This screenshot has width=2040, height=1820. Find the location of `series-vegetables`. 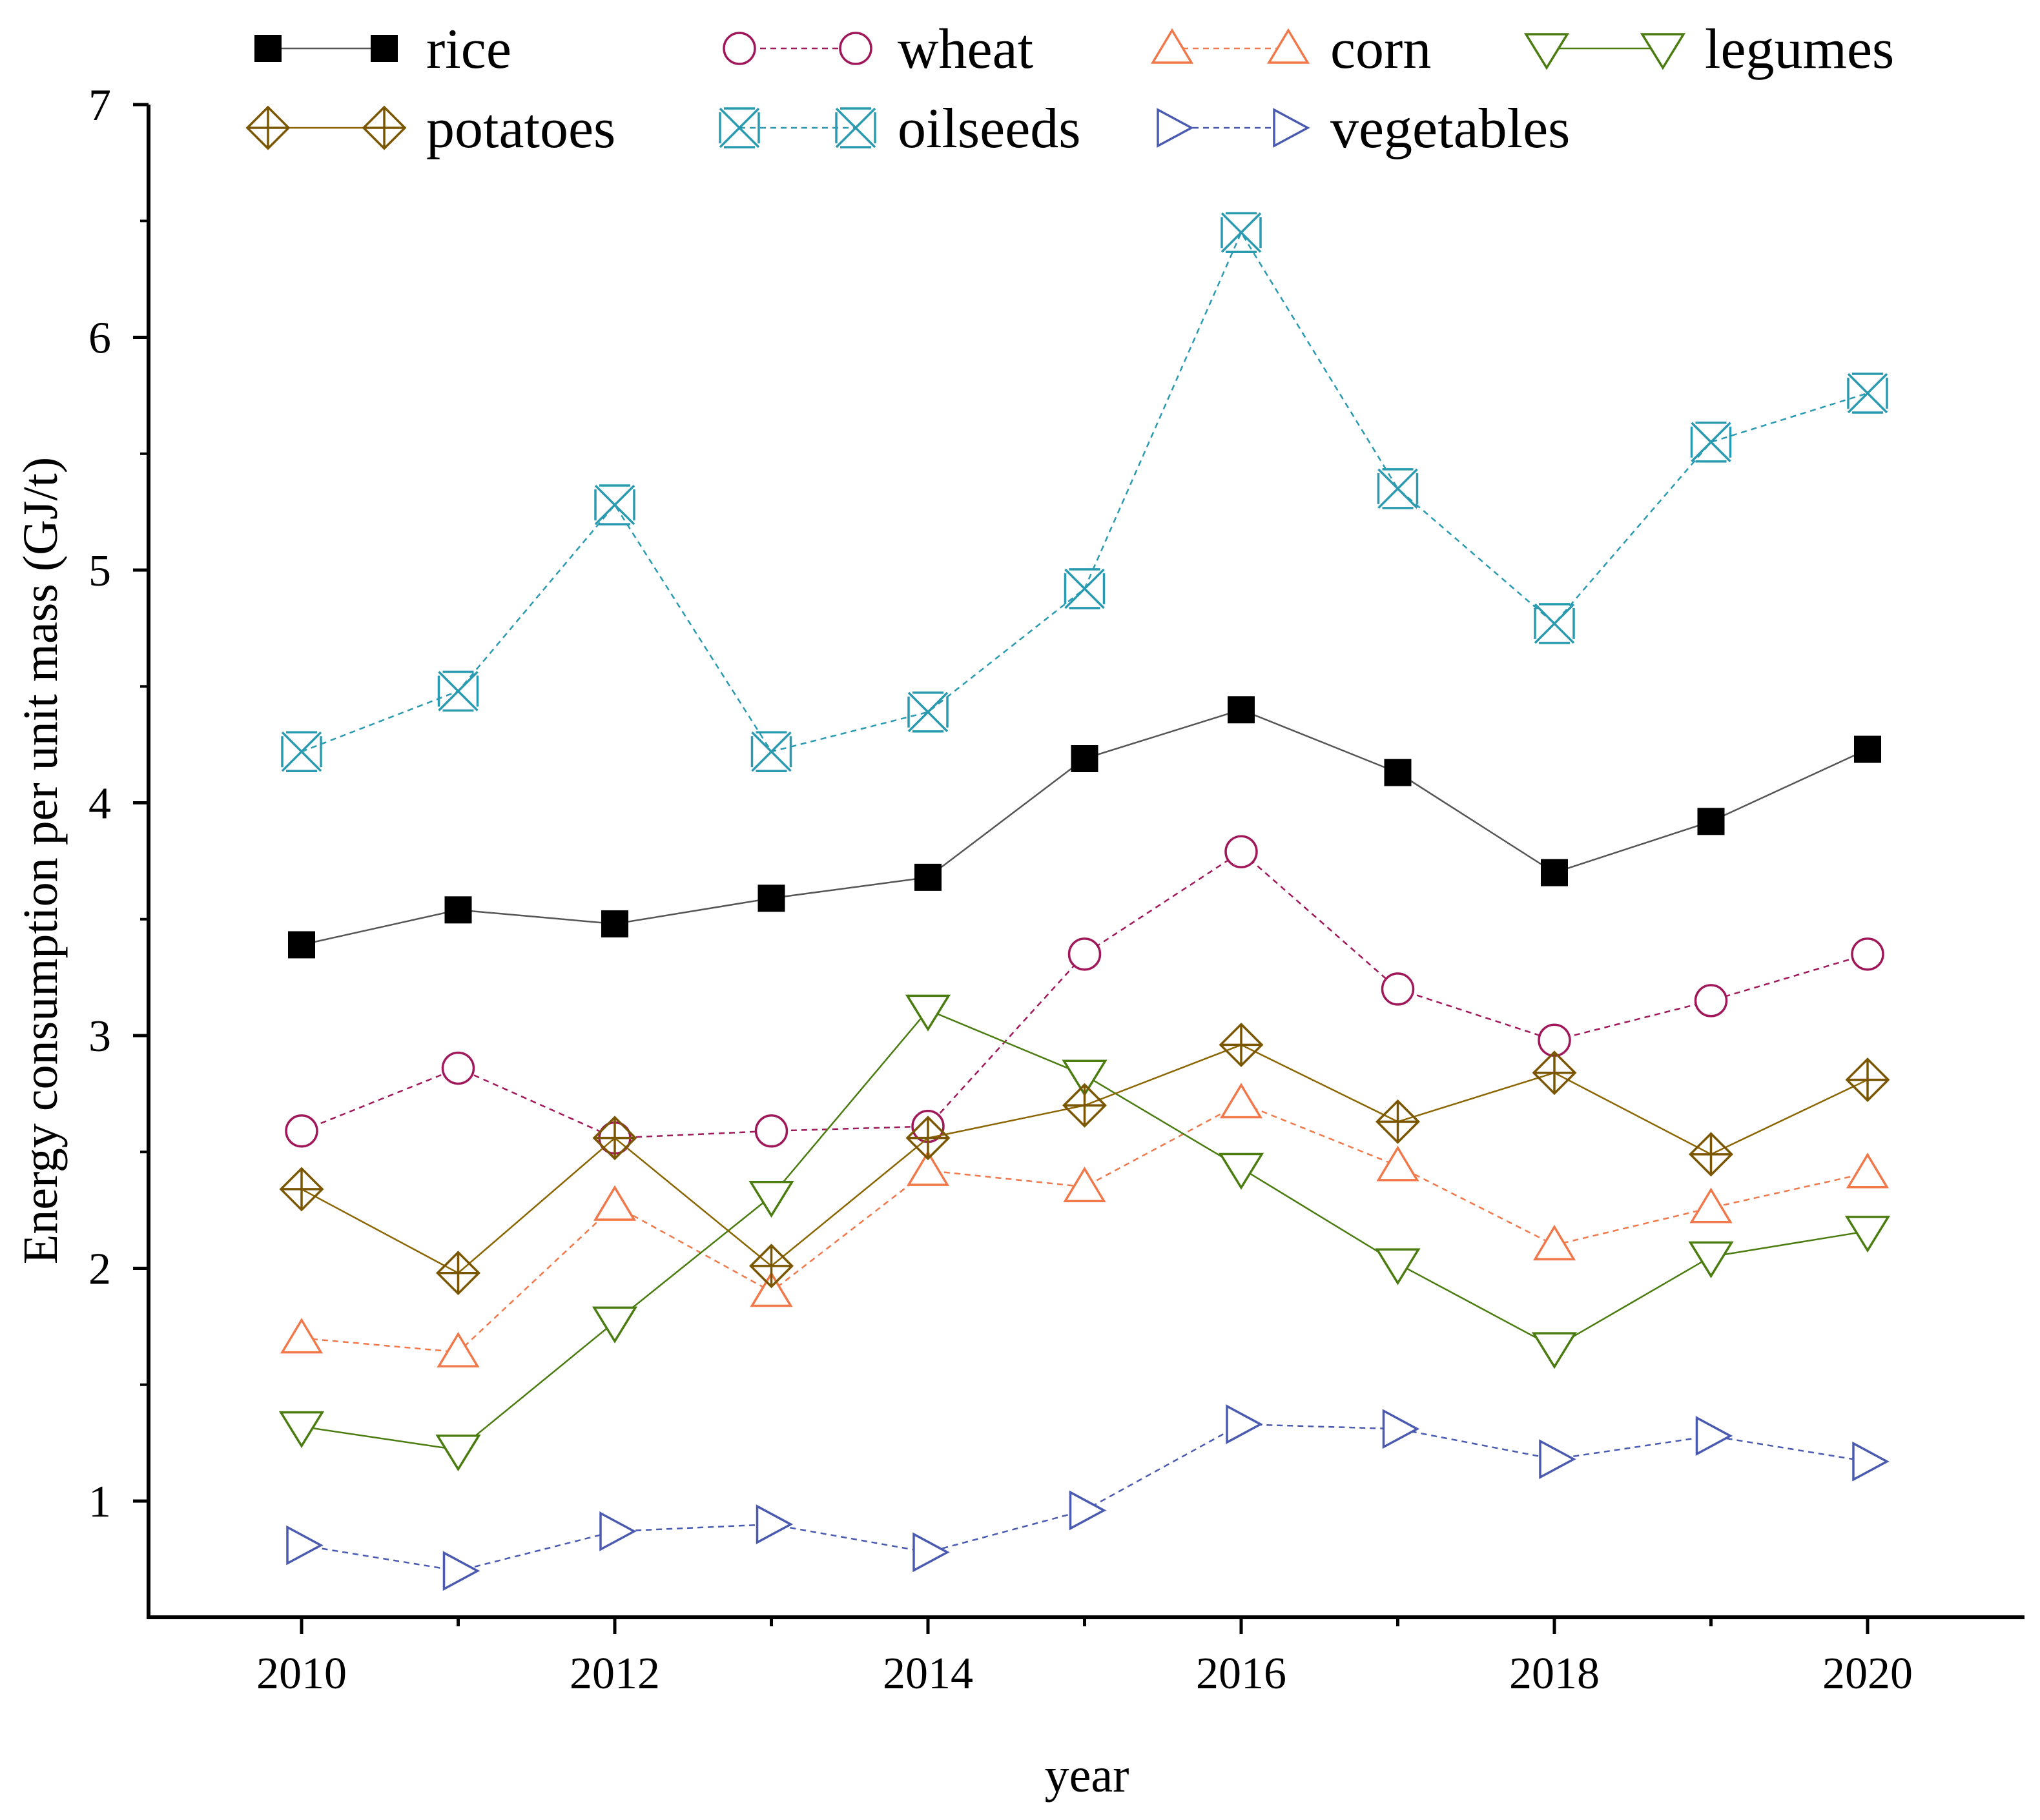

series-vegetables is located at coordinates (1088, 1497).